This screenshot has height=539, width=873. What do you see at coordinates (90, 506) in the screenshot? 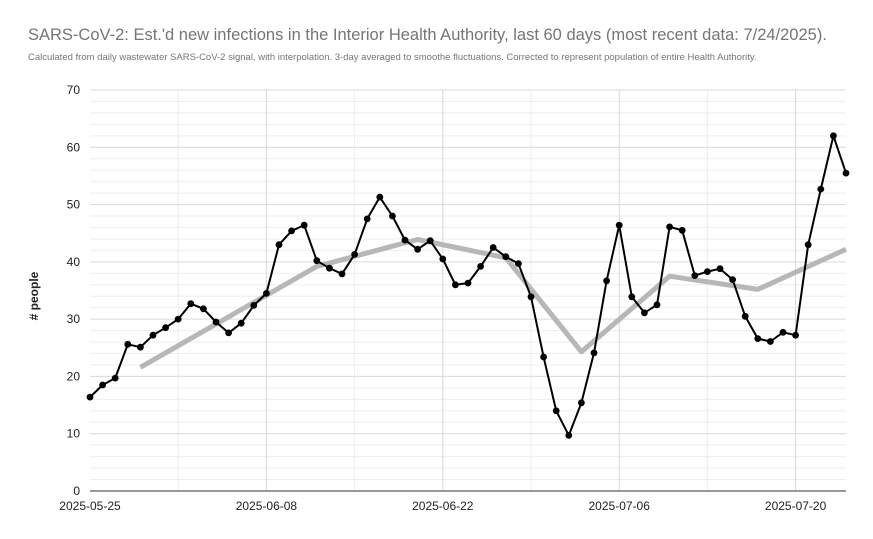
I see `x-tick-label: 2025-05-25` at bounding box center [90, 506].